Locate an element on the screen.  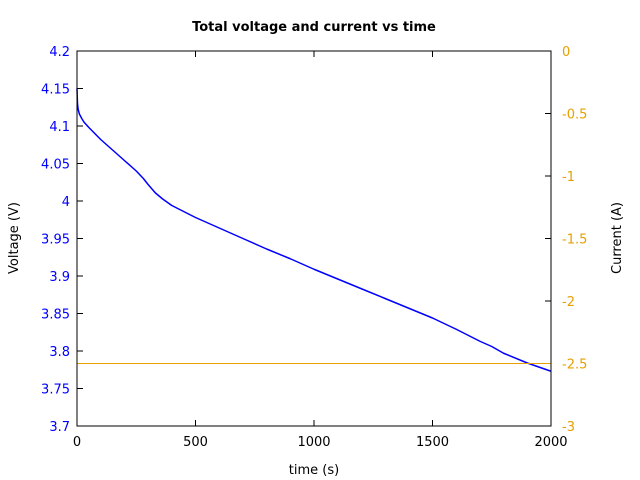
y-tick-label-right: -3 is located at coordinates (568, 427).